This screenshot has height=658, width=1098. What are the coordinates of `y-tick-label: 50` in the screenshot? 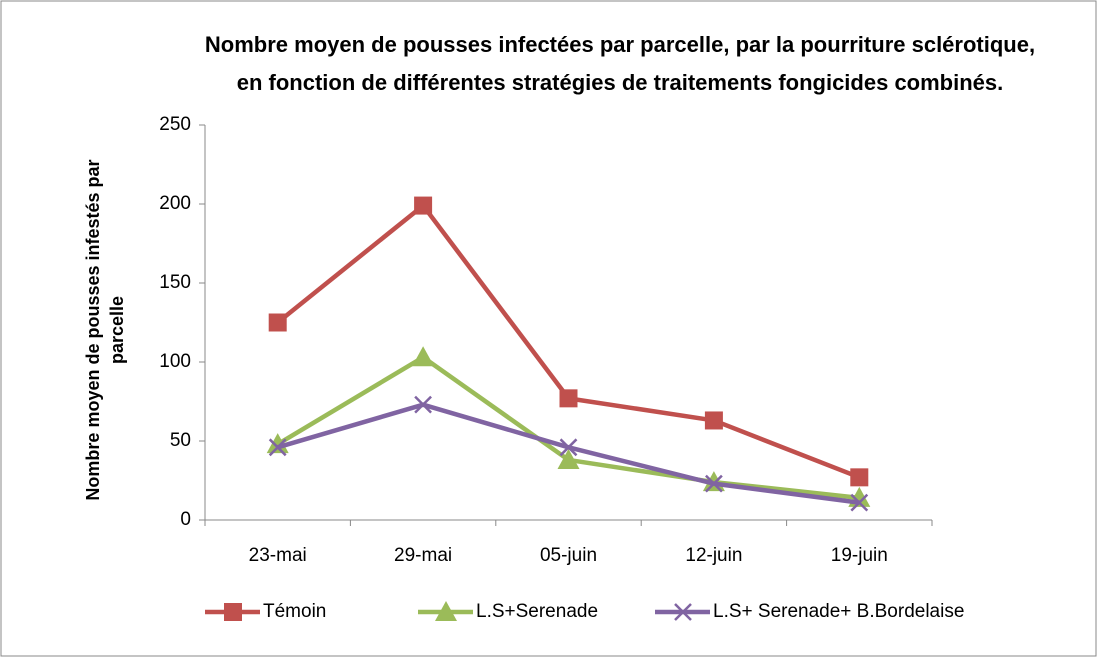 It's located at (180, 440).